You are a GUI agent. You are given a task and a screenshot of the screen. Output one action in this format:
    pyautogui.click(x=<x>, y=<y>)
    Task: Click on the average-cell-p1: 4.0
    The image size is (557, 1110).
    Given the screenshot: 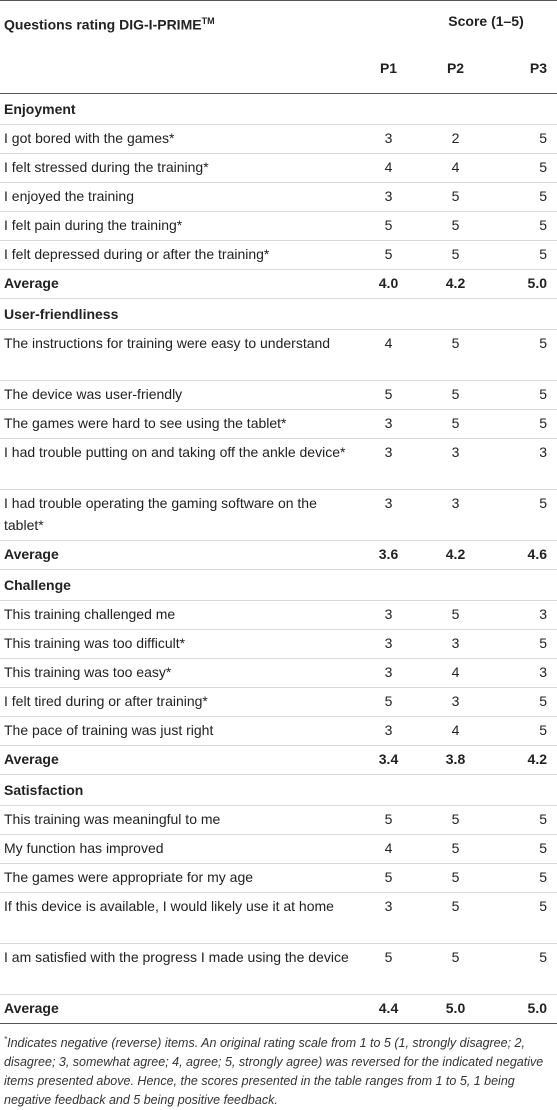 What is the action you would take?
    pyautogui.click(x=388, y=284)
    